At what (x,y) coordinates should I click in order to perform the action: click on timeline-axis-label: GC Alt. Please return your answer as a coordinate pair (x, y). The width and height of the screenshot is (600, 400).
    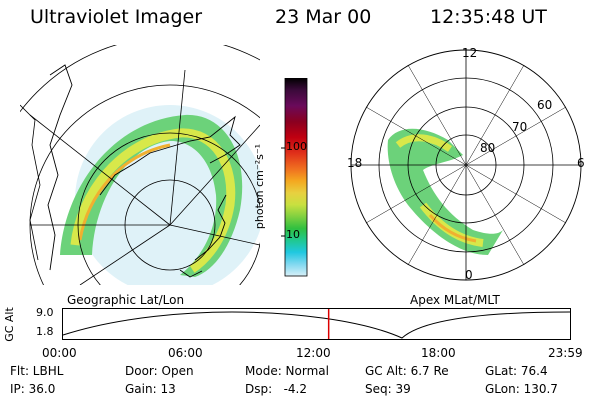
    Looking at the image, I should click on (9, 324).